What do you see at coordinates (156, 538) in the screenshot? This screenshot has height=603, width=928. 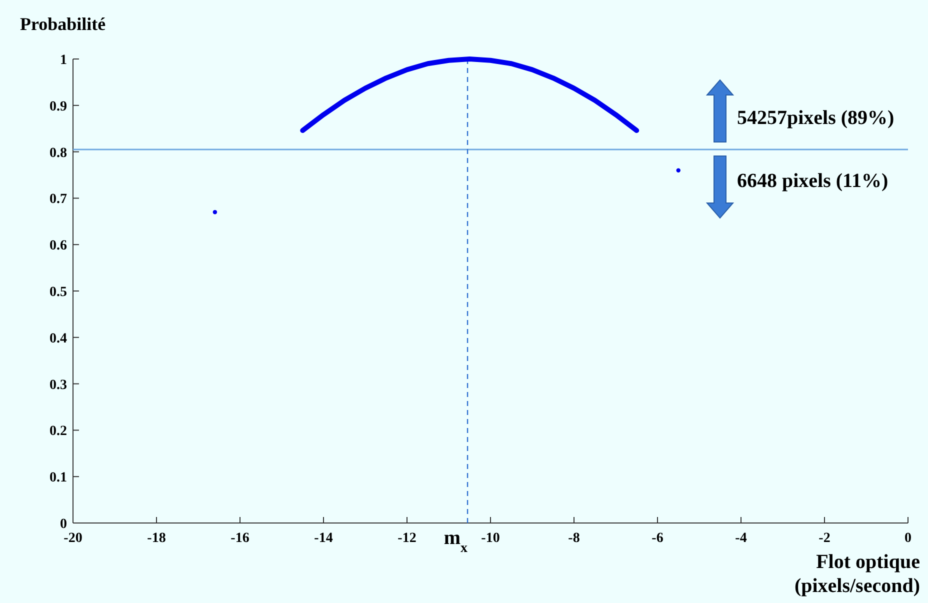 I see `x-tick-label: -18` at bounding box center [156, 538].